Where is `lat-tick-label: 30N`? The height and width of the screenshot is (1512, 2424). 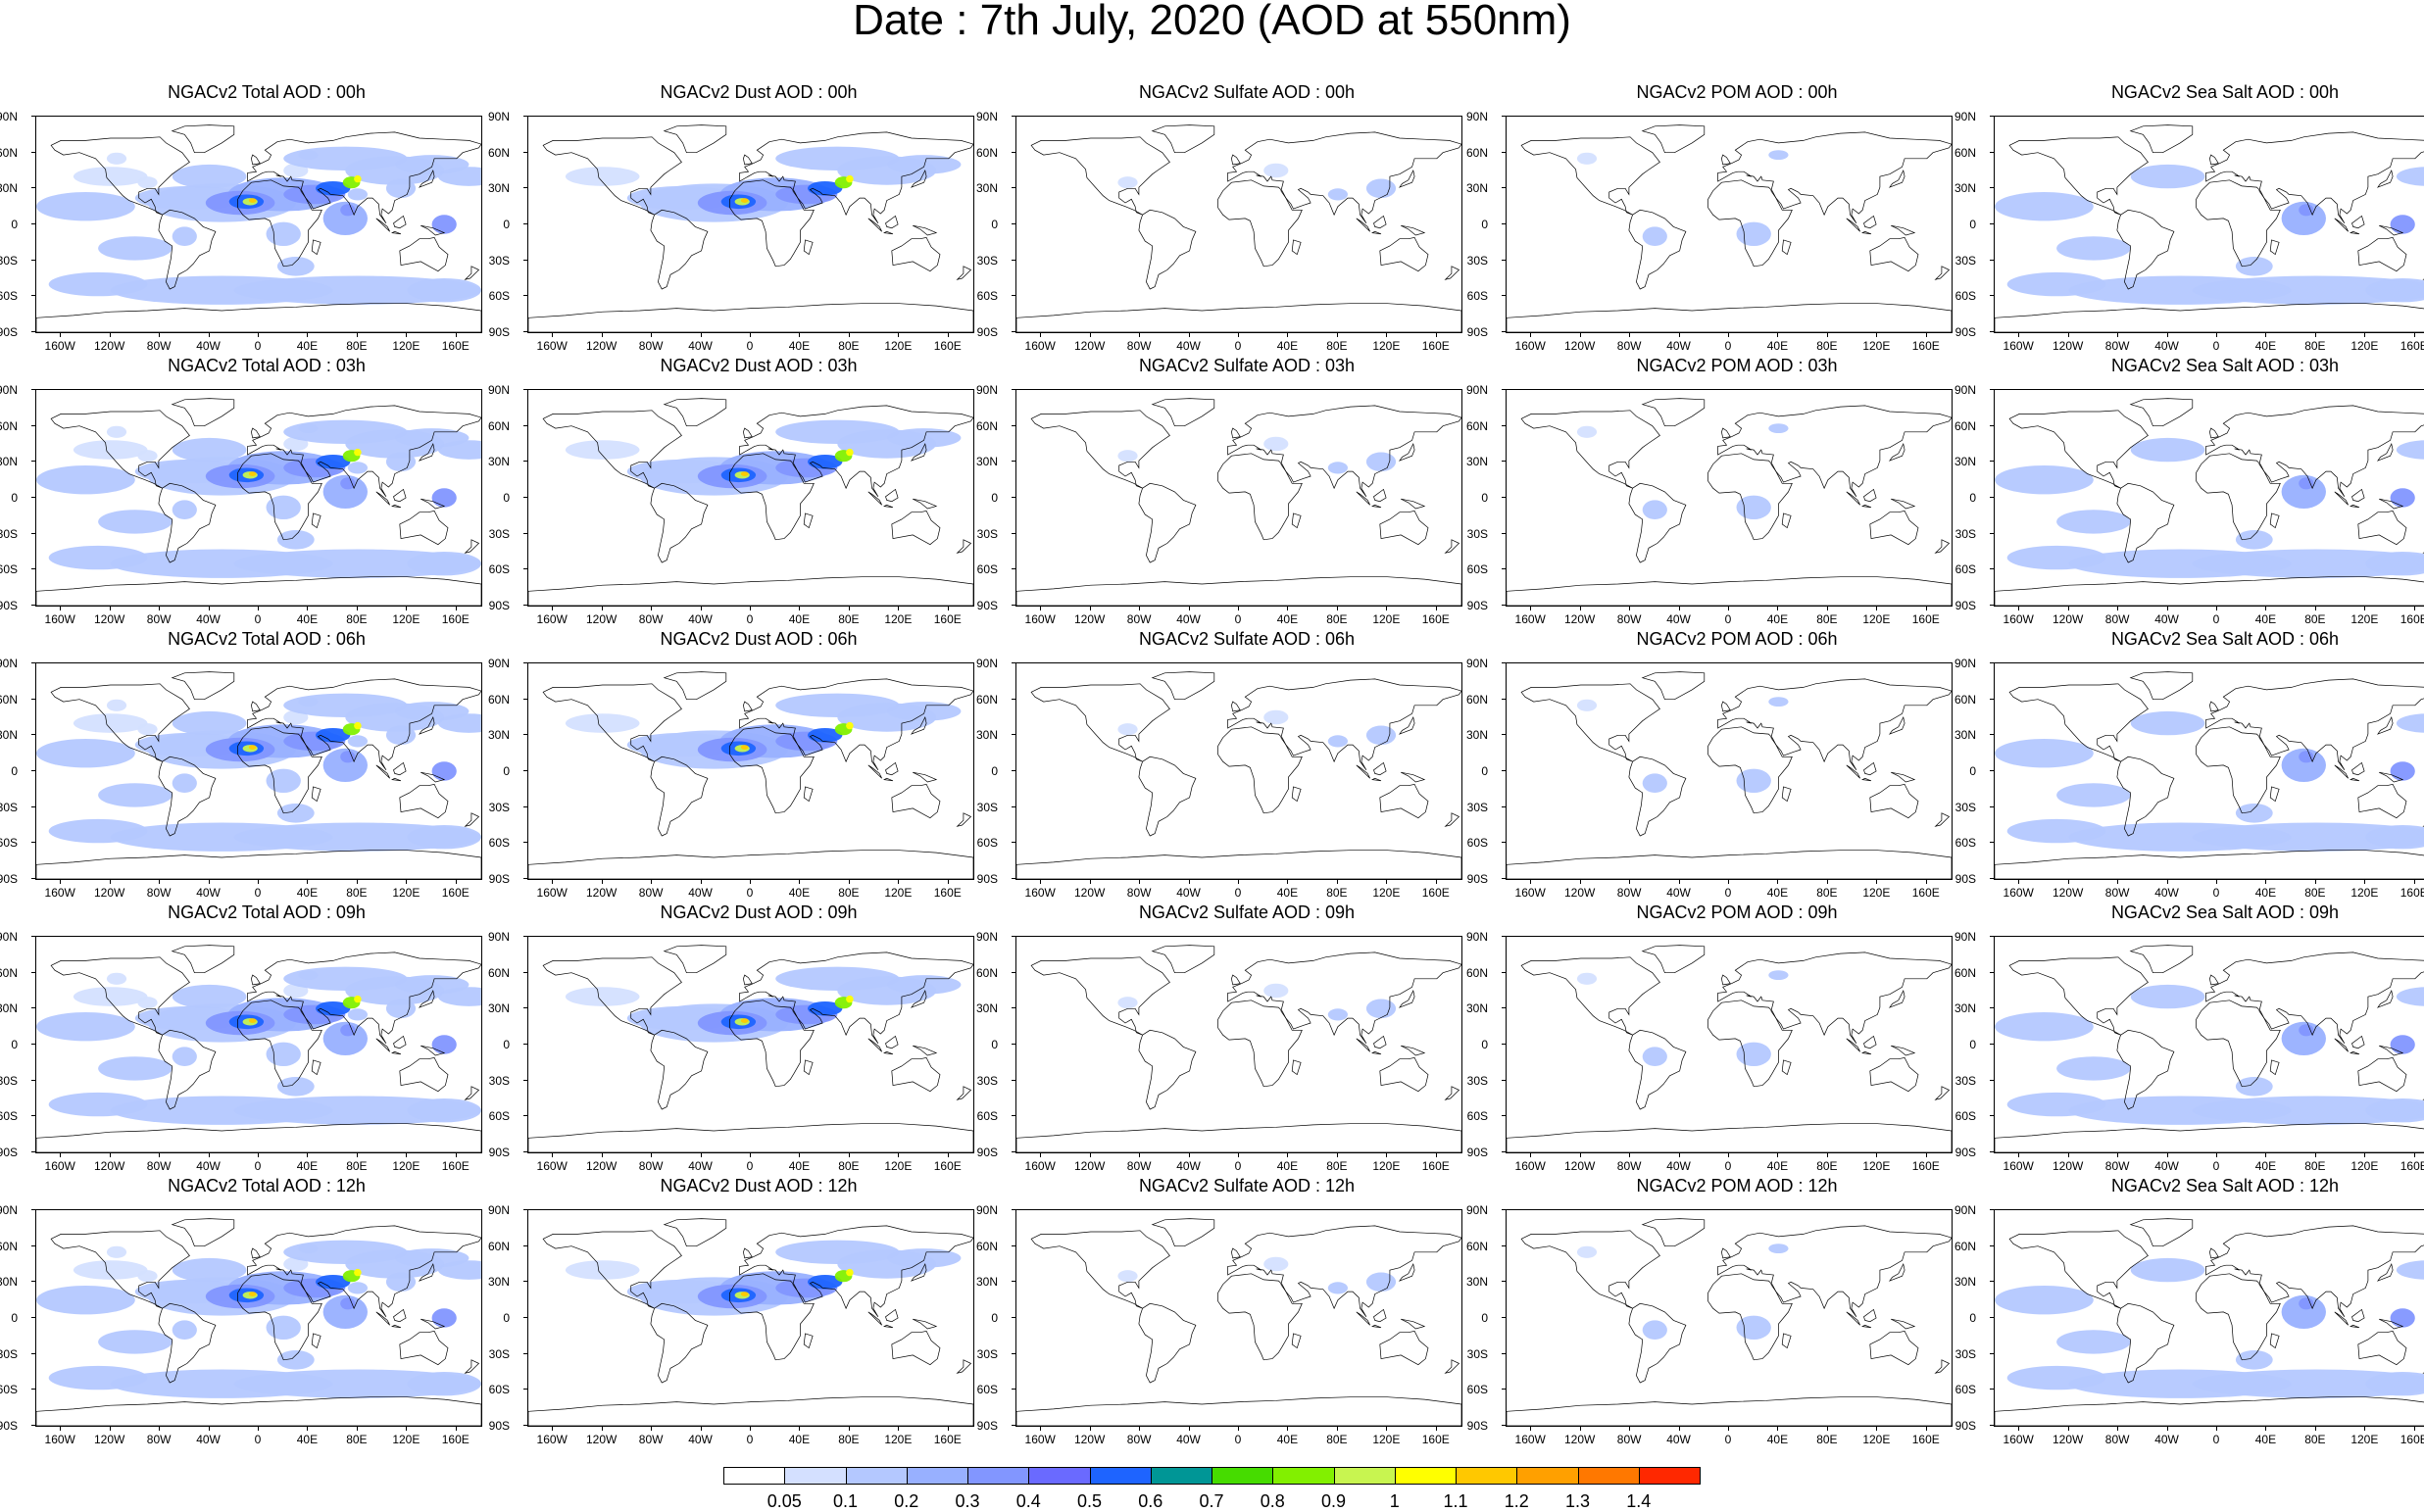 lat-tick-label: 30N is located at coordinates (982, 188).